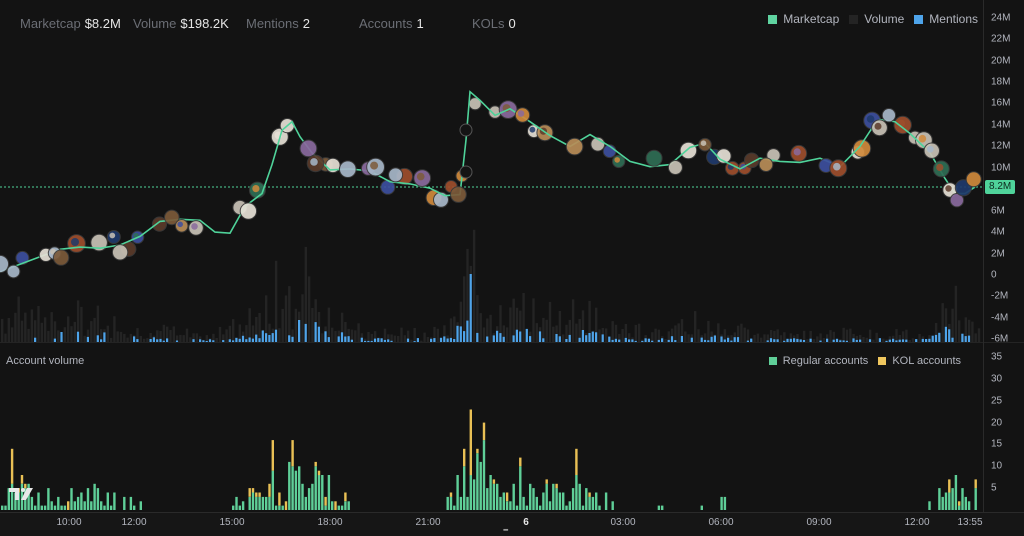  Describe the element at coordinates (997, 357) in the screenshot. I see `volume-axis-tick: 35` at that location.